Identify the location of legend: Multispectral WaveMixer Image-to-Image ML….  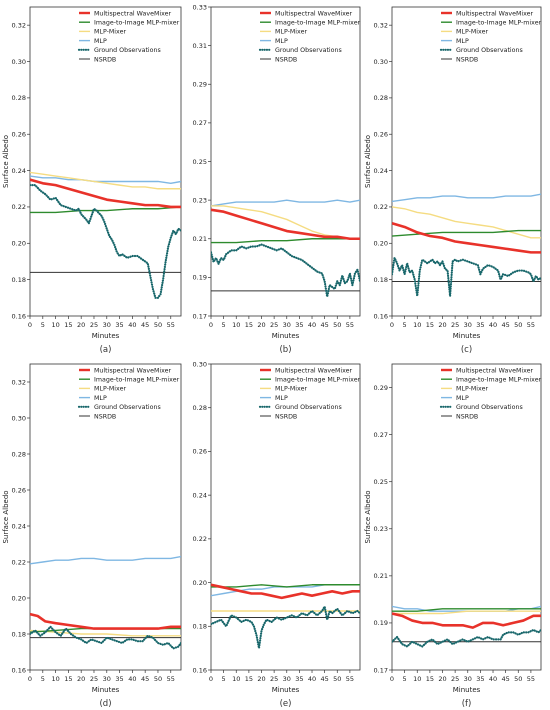
(309, 36).